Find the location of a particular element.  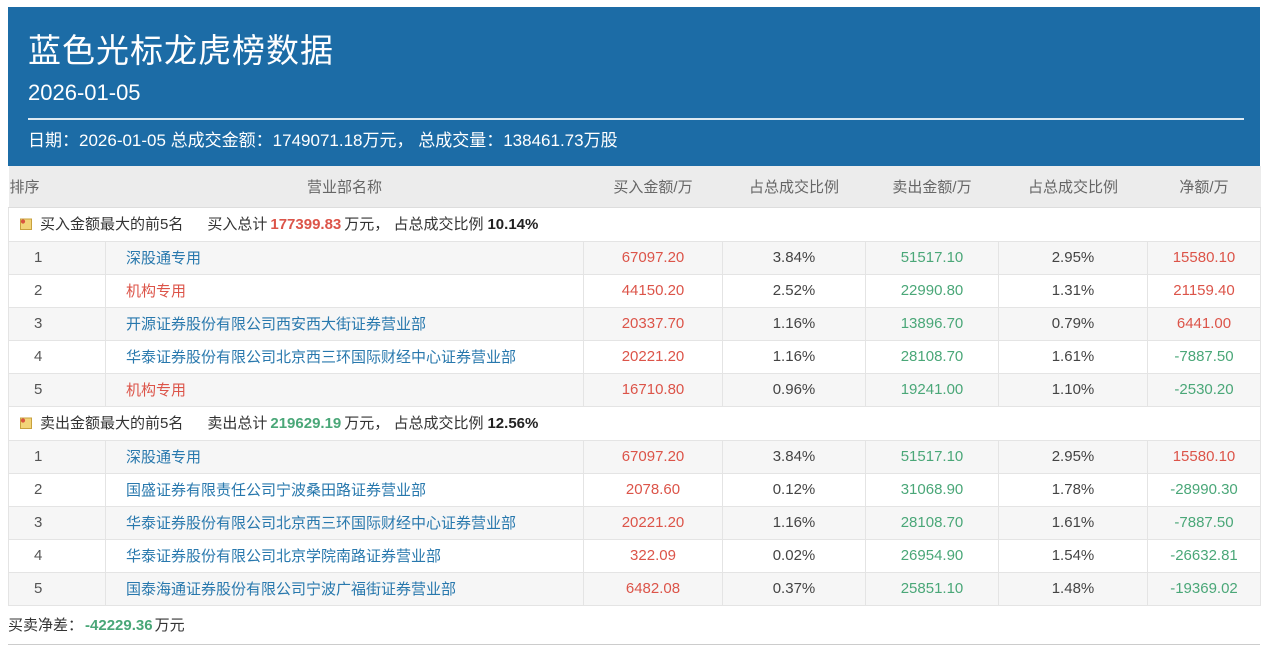

section-title: 买入金额最大的前5名 is located at coordinates (112, 224).